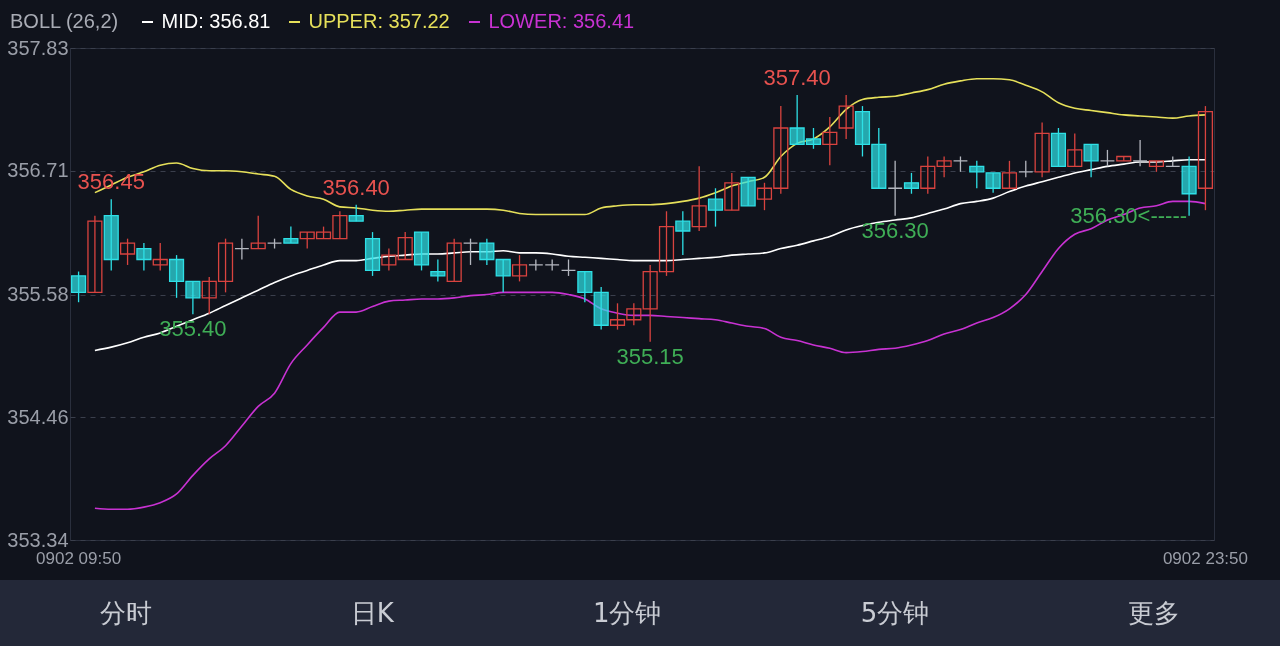 This screenshot has height=646, width=1280. Describe the element at coordinates (797, 78) in the screenshot. I see `annotation: 357.40` at that location.